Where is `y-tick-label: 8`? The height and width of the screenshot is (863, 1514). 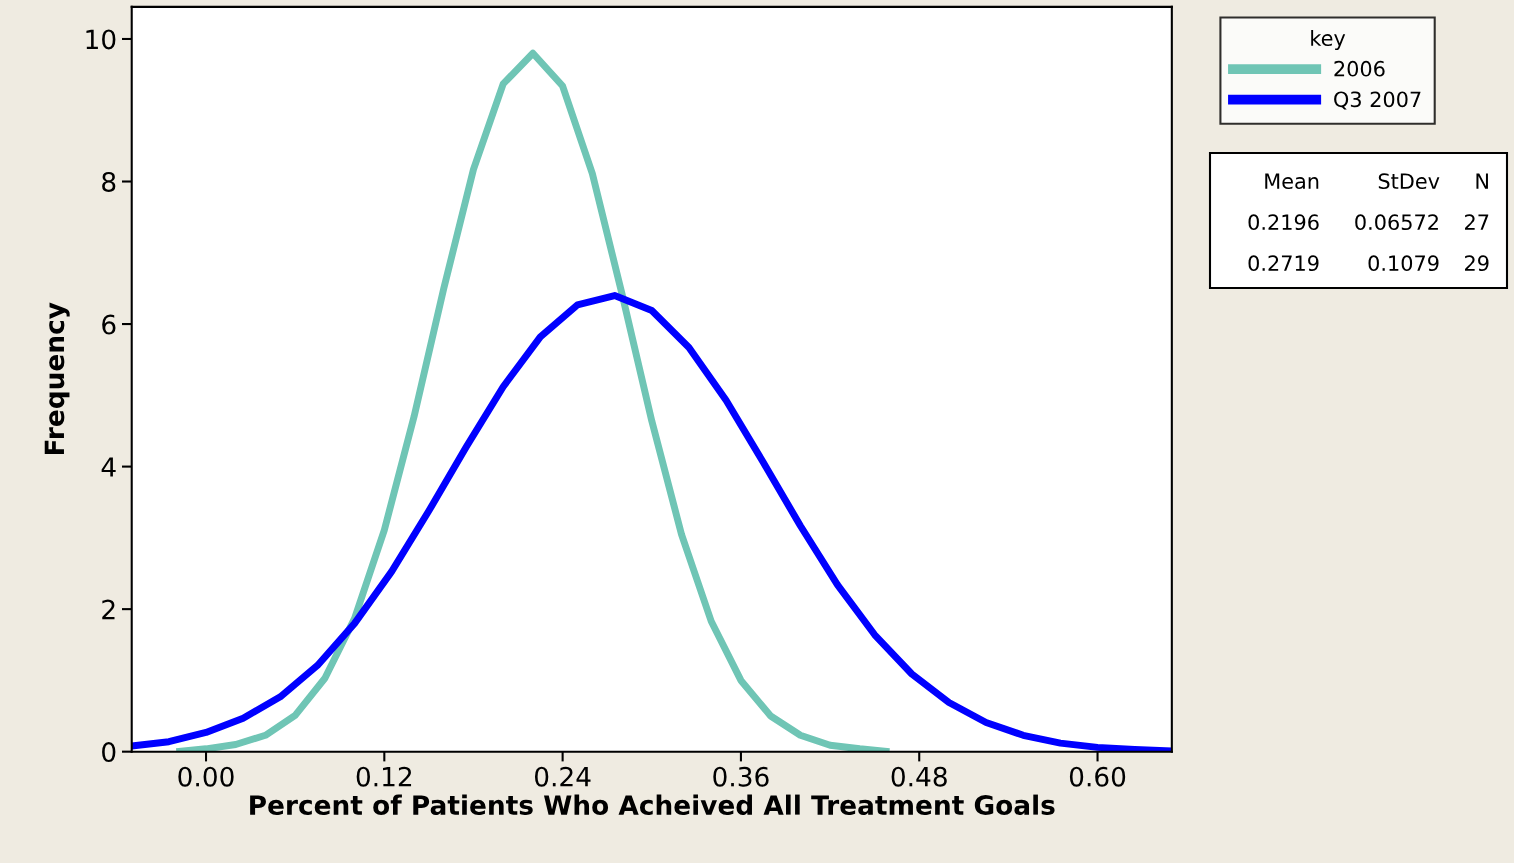
y-tick-label: 8 is located at coordinates (109, 181).